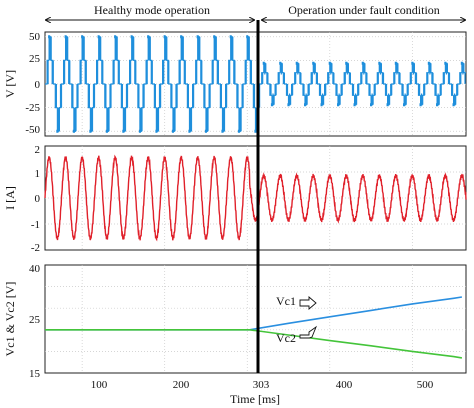  What do you see at coordinates (308, 303) in the screenshot?
I see `vc1-pointer-arrow` at bounding box center [308, 303].